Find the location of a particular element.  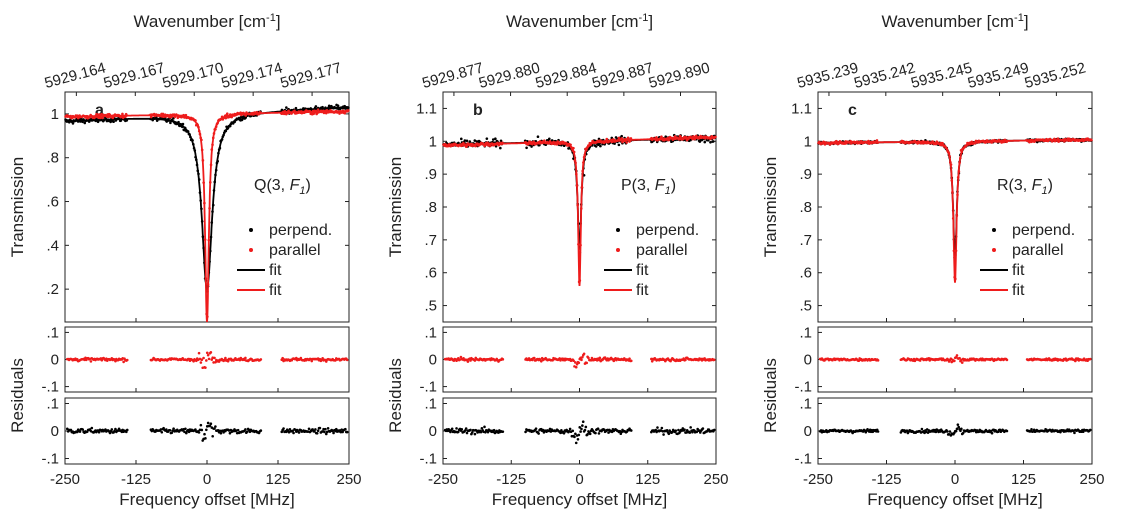

series-parallel is located at coordinates (207, 215).